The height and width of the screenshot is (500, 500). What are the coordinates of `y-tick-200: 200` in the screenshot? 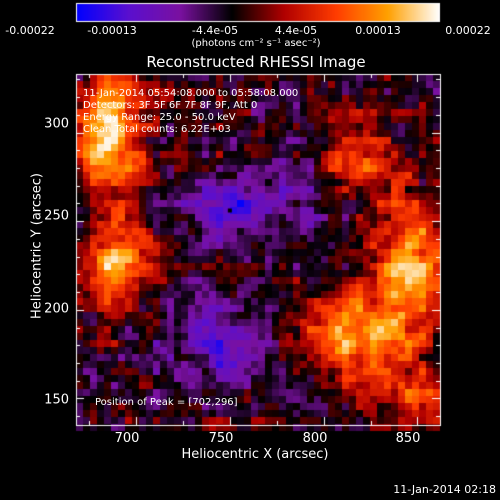 It's located at (56, 309).